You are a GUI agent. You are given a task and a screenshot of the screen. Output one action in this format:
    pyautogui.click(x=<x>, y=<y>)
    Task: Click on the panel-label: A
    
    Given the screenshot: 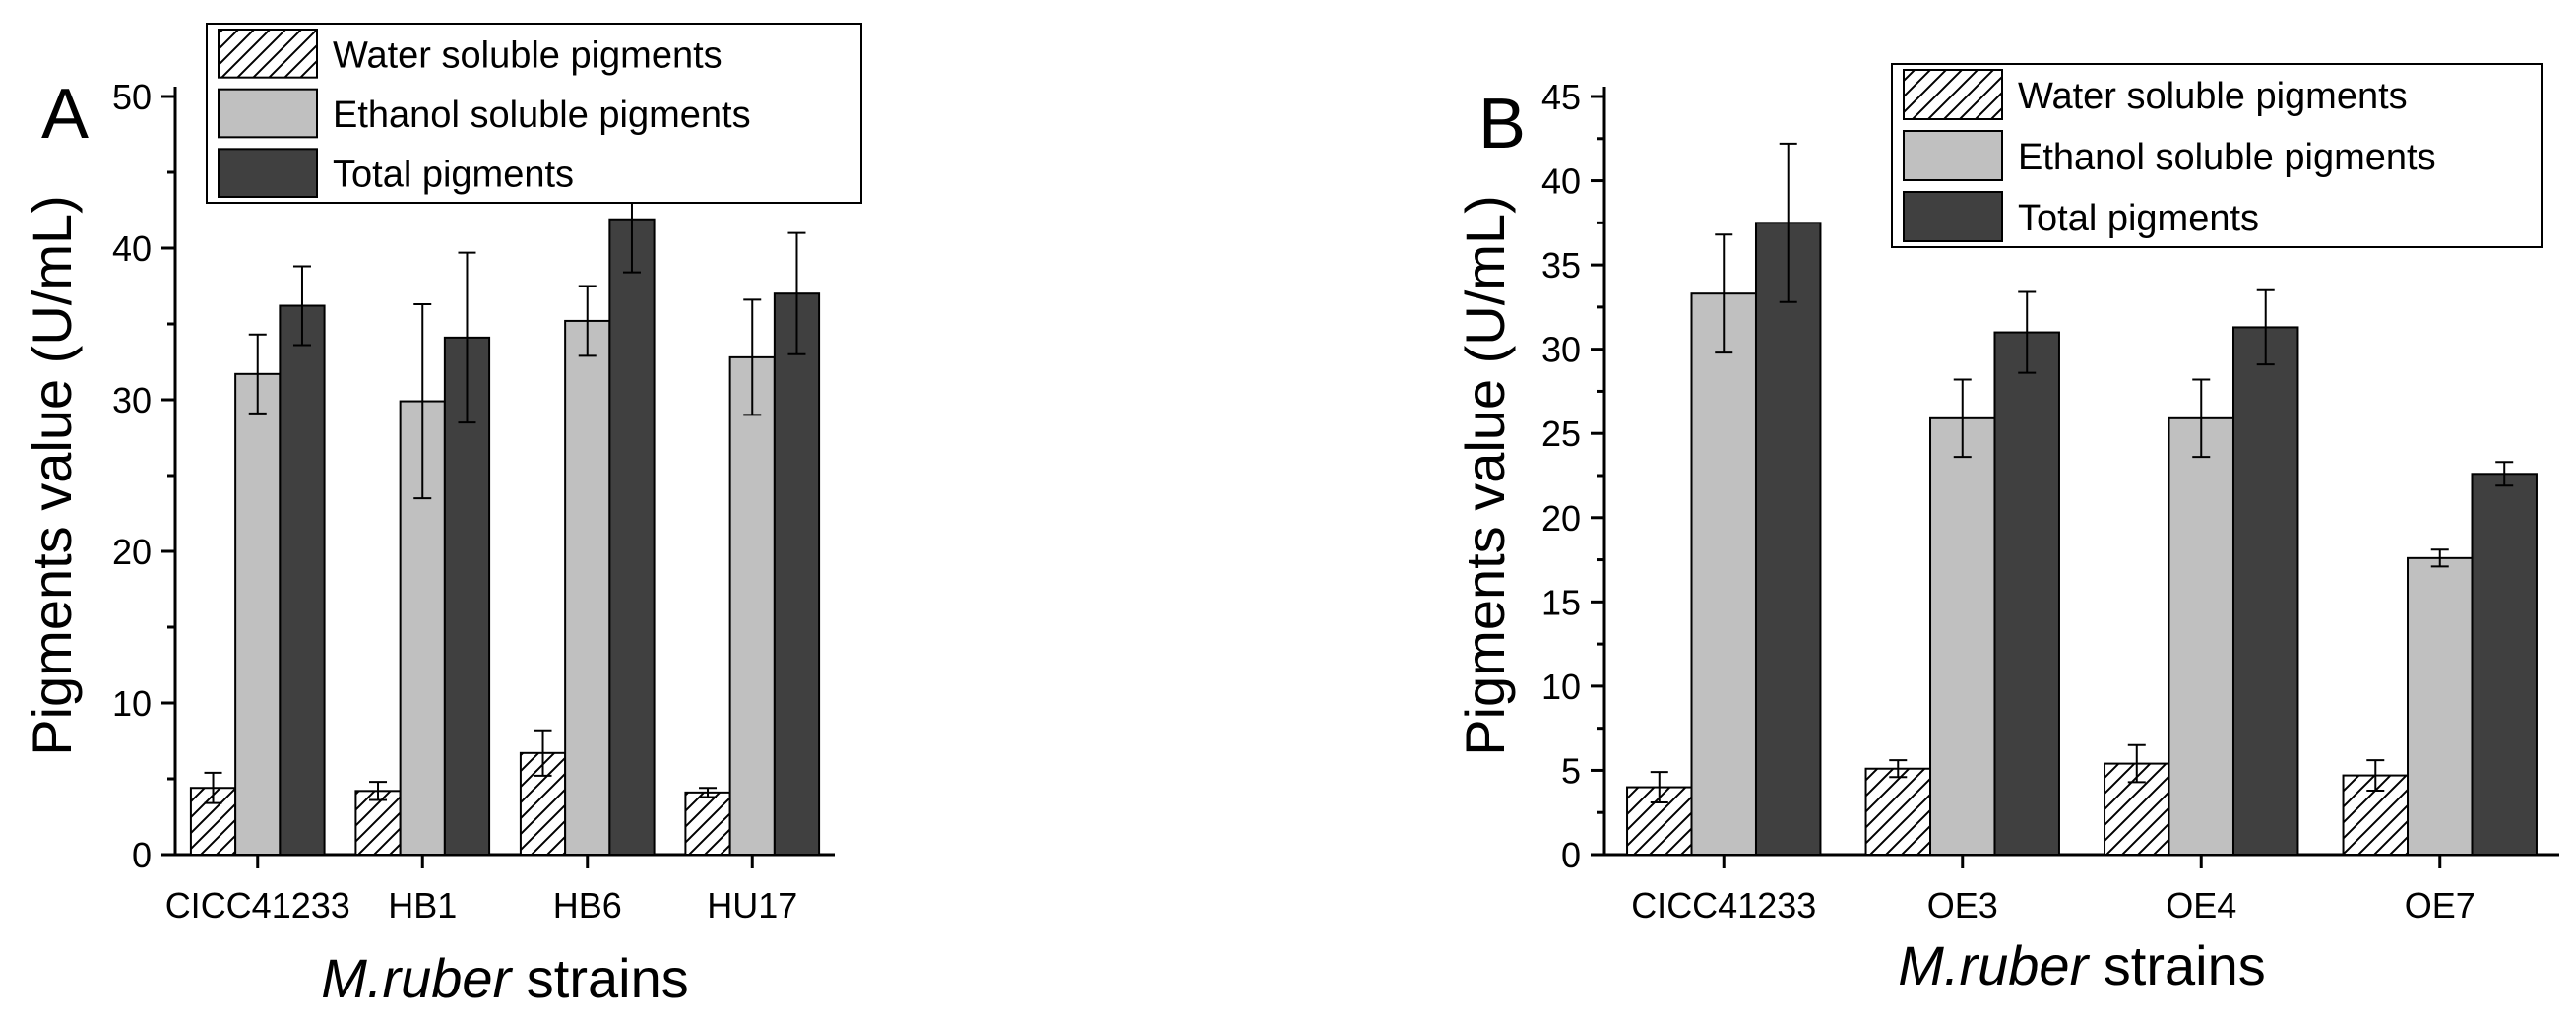 What is the action you would take?
    pyautogui.click(x=65, y=114)
    